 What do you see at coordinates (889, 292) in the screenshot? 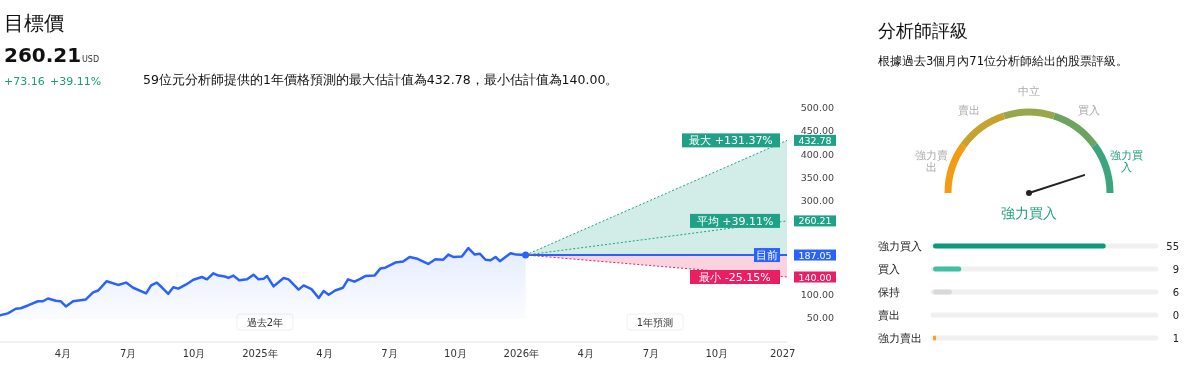
I see `y-tick-label: 保持` at bounding box center [889, 292].